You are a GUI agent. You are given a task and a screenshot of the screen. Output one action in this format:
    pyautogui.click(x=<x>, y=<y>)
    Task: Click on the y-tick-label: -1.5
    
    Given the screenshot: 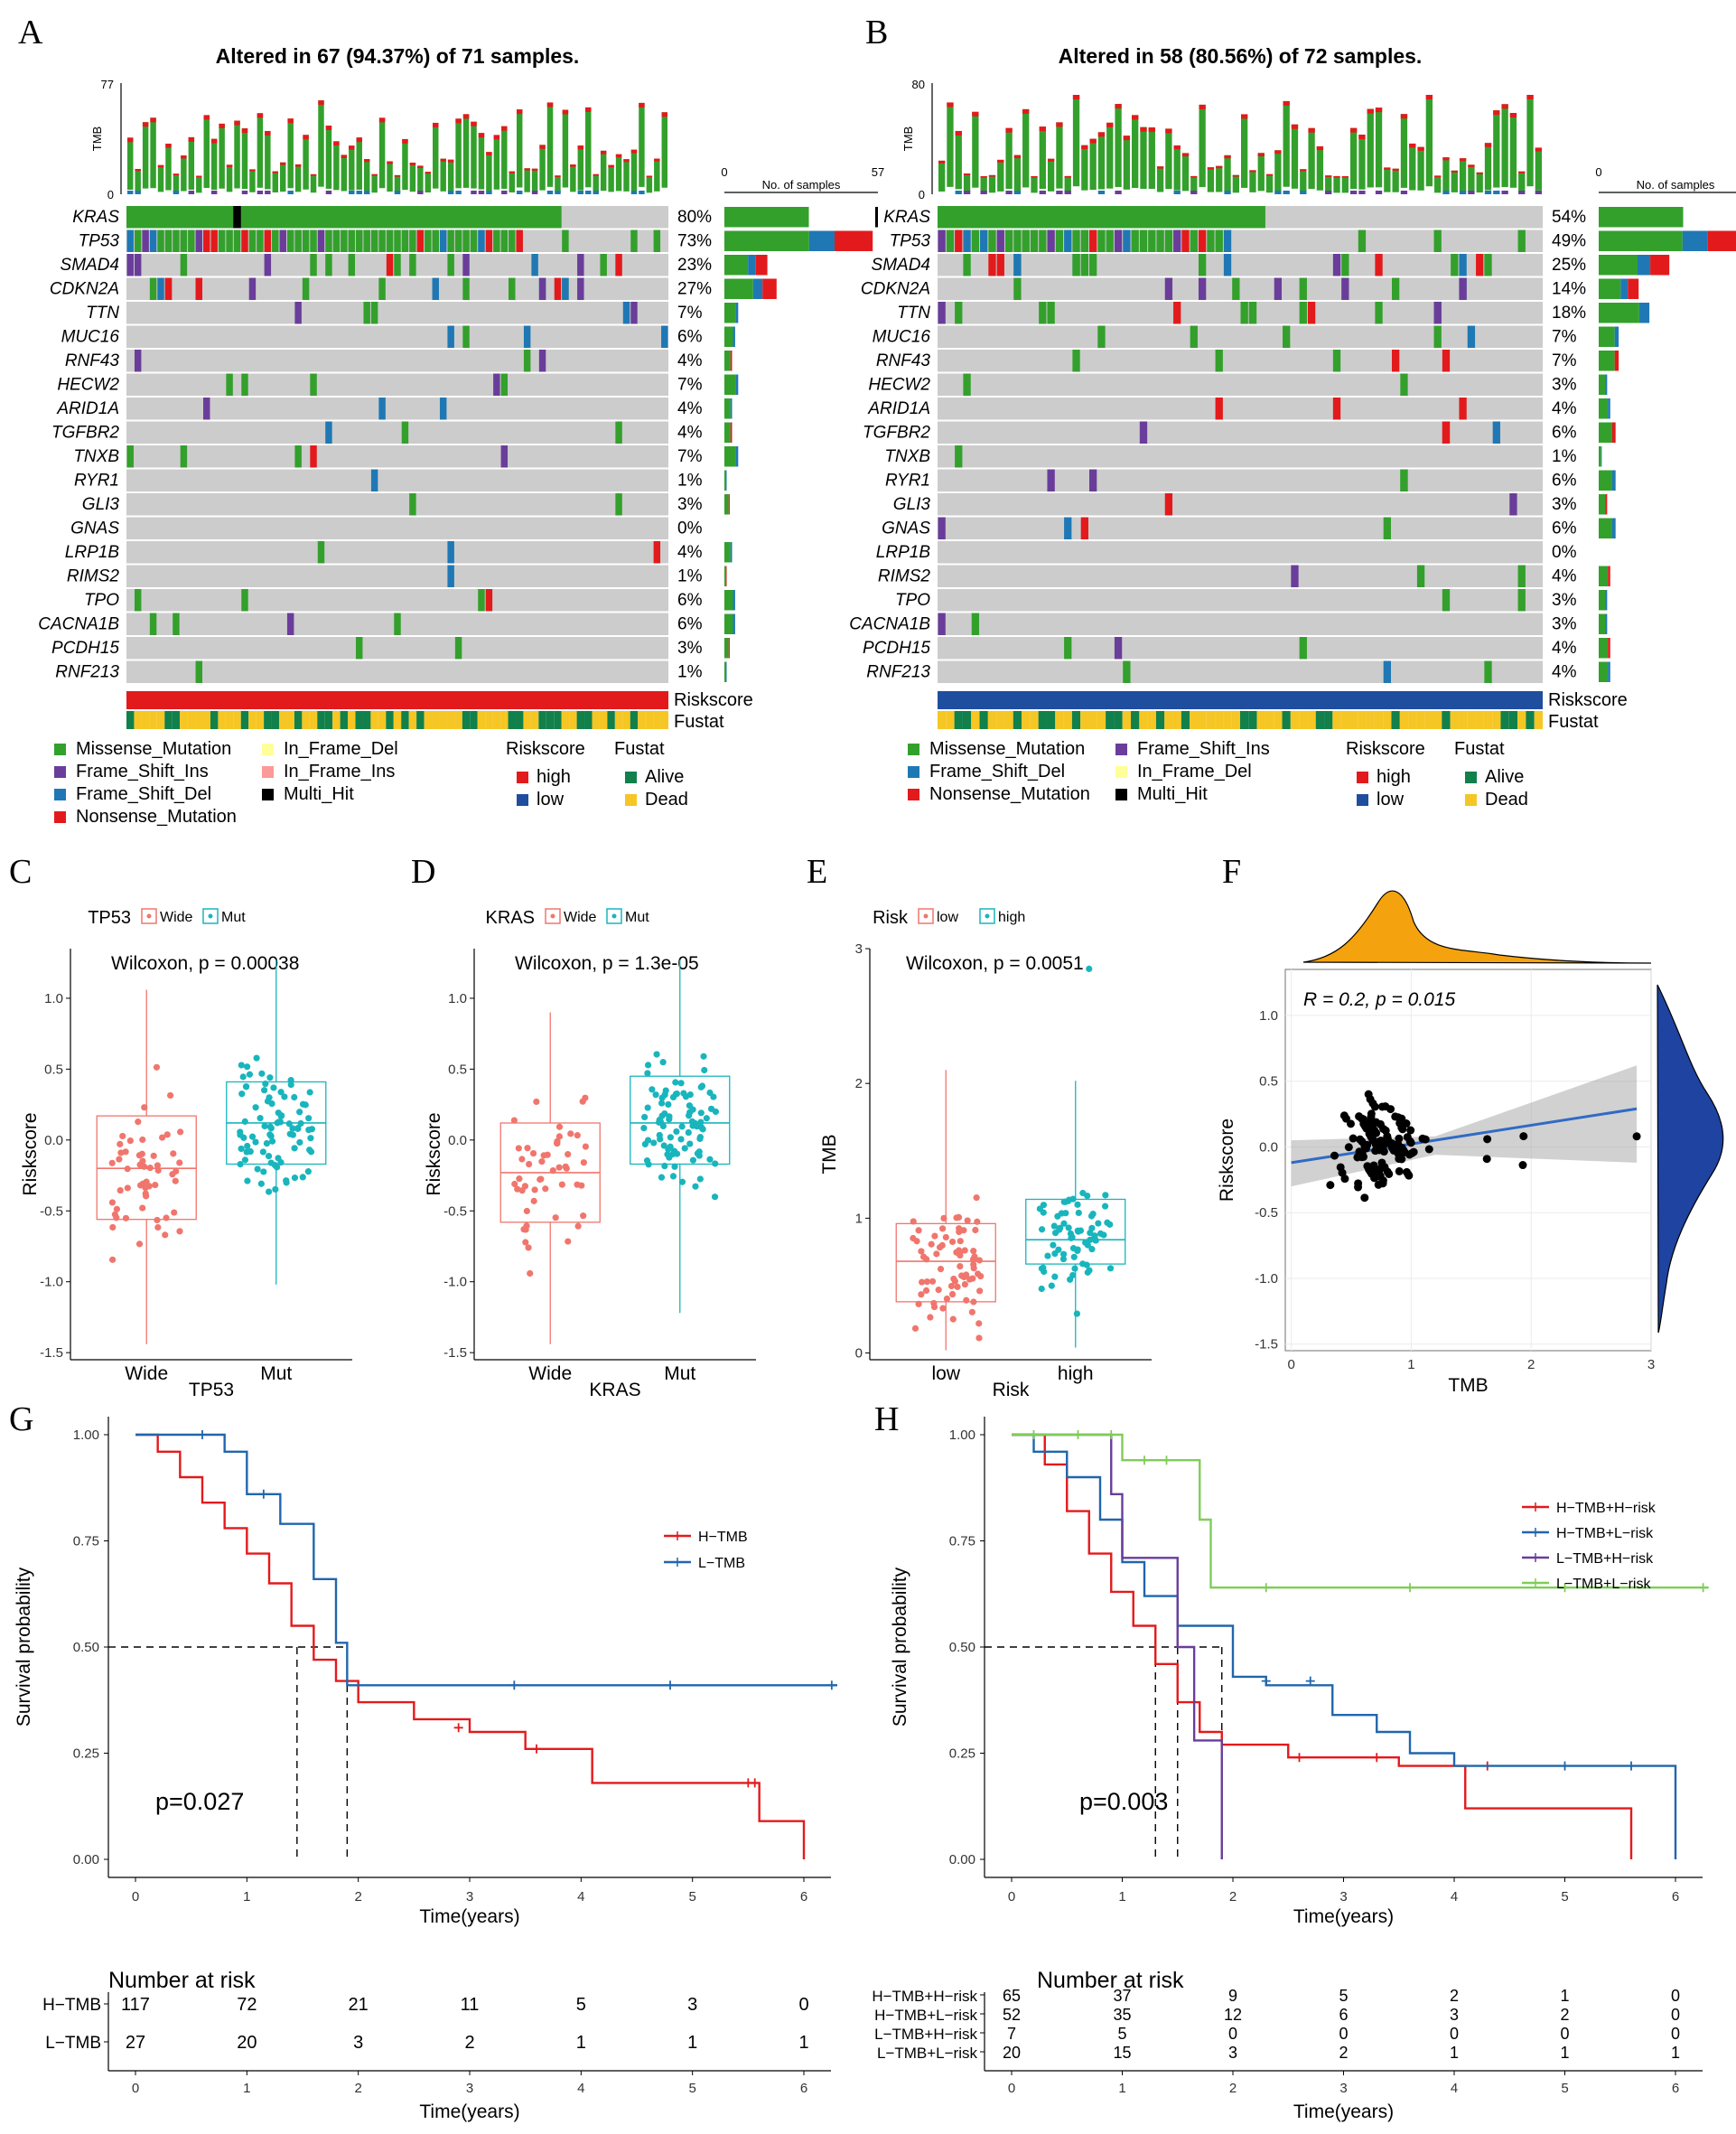 What is the action you would take?
    pyautogui.click(x=51, y=1353)
    